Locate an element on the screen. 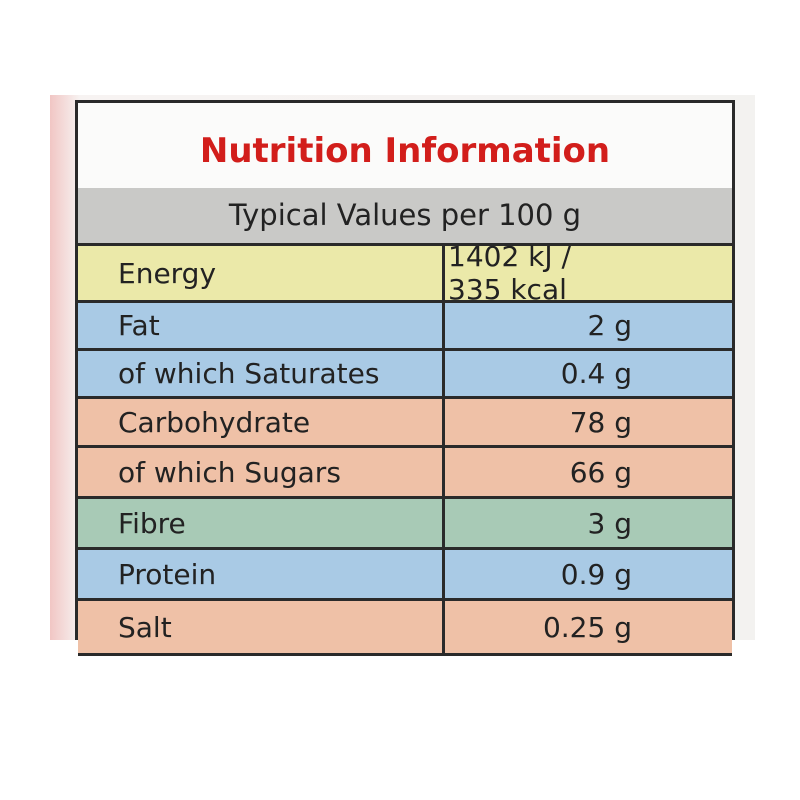 The width and height of the screenshot is (800, 800). table-row: Protein 0.9 g is located at coordinates (405, 575).